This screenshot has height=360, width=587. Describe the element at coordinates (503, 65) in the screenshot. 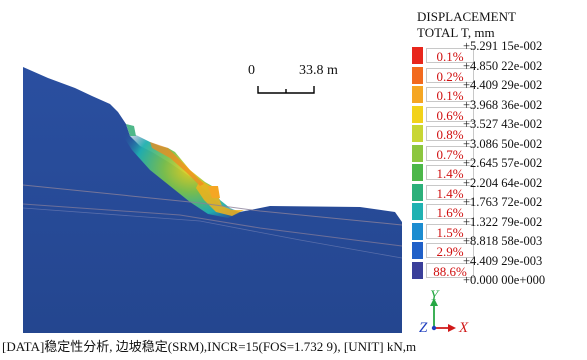

I see `legend-tick-value: +4.850 22e-002` at that location.